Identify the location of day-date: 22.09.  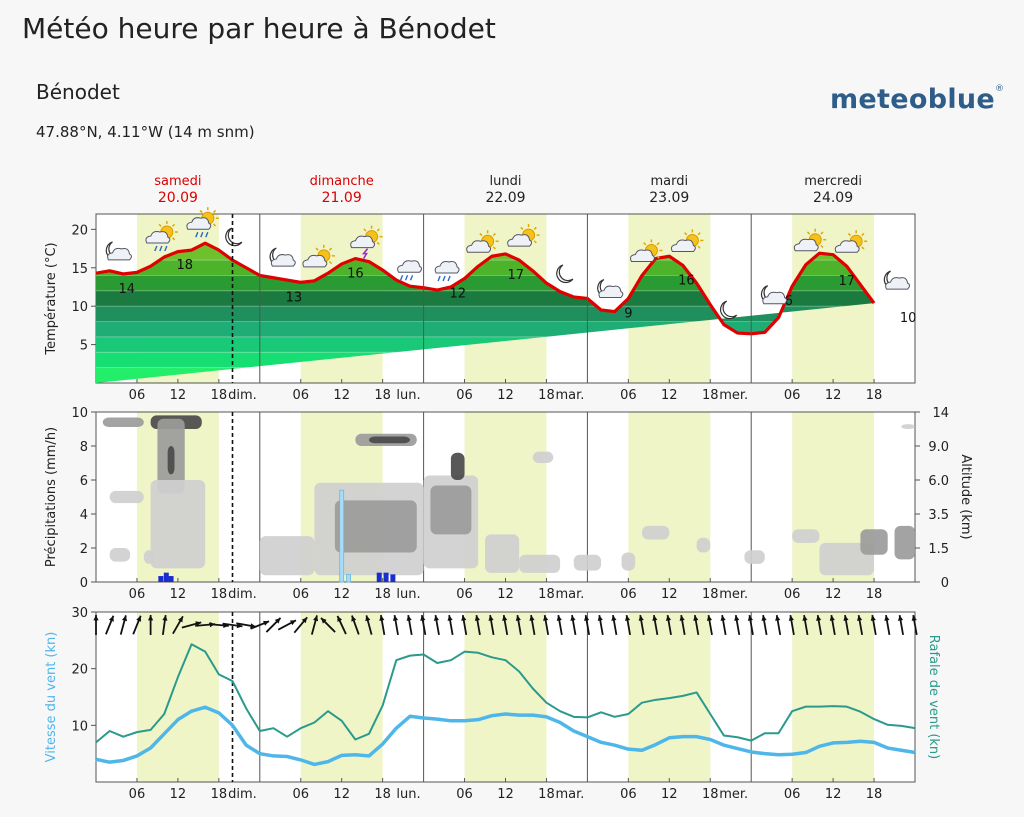
(505, 198).